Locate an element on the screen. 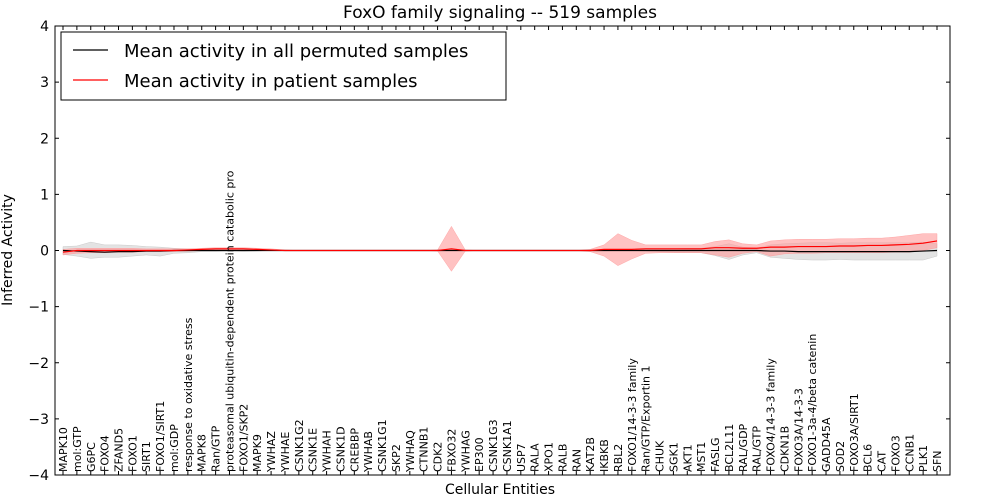  x-tick-label: CSNK1G1 is located at coordinates (382, 445).